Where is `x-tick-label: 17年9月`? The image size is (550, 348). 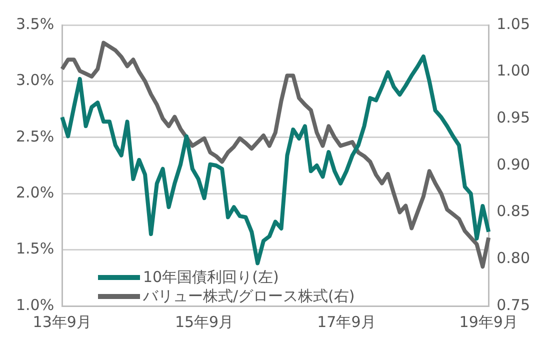
x-tick-label: 17年9月 is located at coordinates (346, 321).